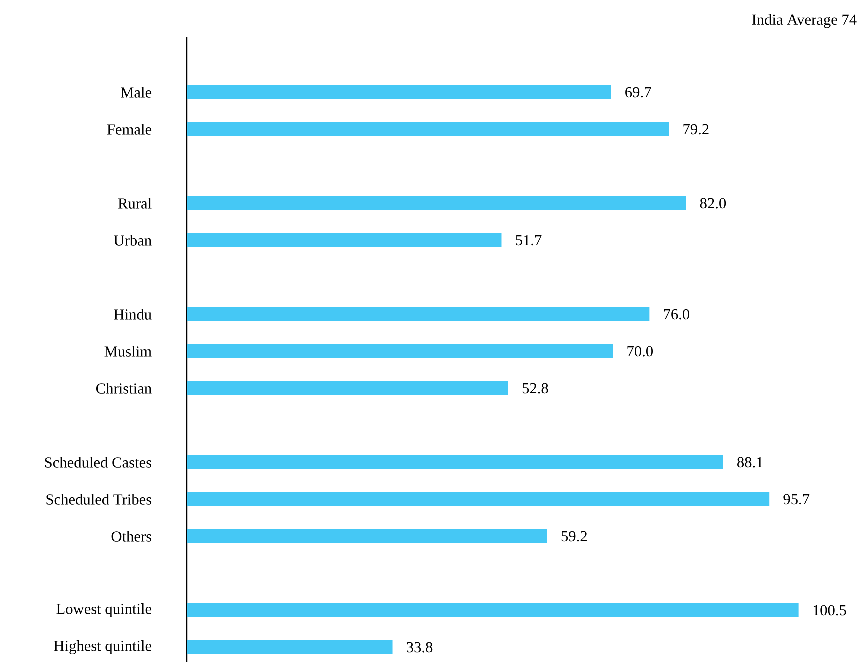 This screenshot has height=662, width=860. What do you see at coordinates (677, 314) in the screenshot?
I see `data-label: 76.0` at bounding box center [677, 314].